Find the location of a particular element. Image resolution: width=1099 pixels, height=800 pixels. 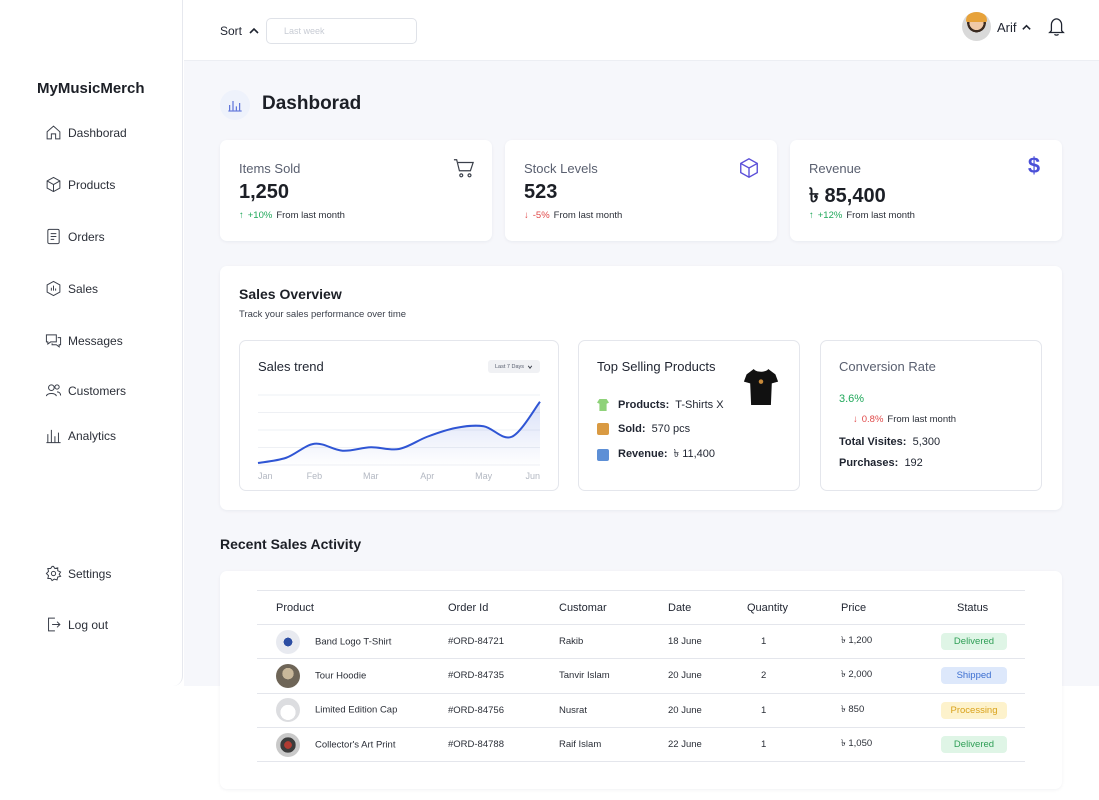

sidebar-item-dashboard: Dashborad is located at coordinates (86, 132).